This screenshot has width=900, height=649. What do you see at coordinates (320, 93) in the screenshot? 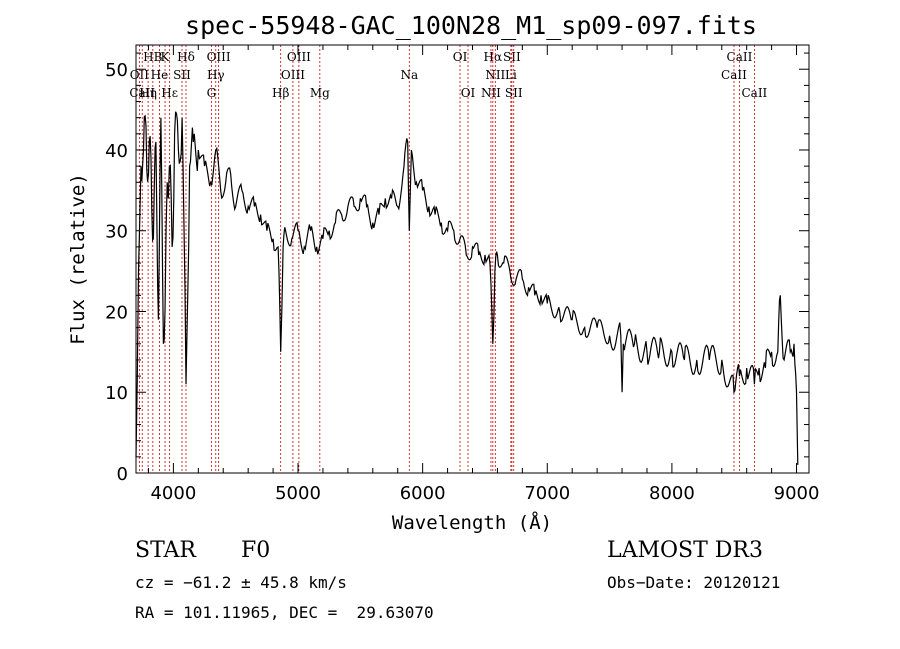
I see `line-marker-label: Mg` at bounding box center [320, 93].